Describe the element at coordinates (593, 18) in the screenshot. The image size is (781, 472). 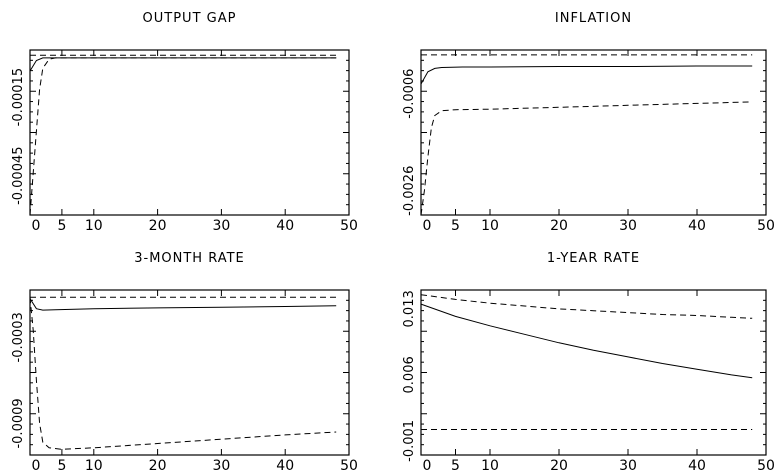
I see `panel-title: INFLATION` at that location.